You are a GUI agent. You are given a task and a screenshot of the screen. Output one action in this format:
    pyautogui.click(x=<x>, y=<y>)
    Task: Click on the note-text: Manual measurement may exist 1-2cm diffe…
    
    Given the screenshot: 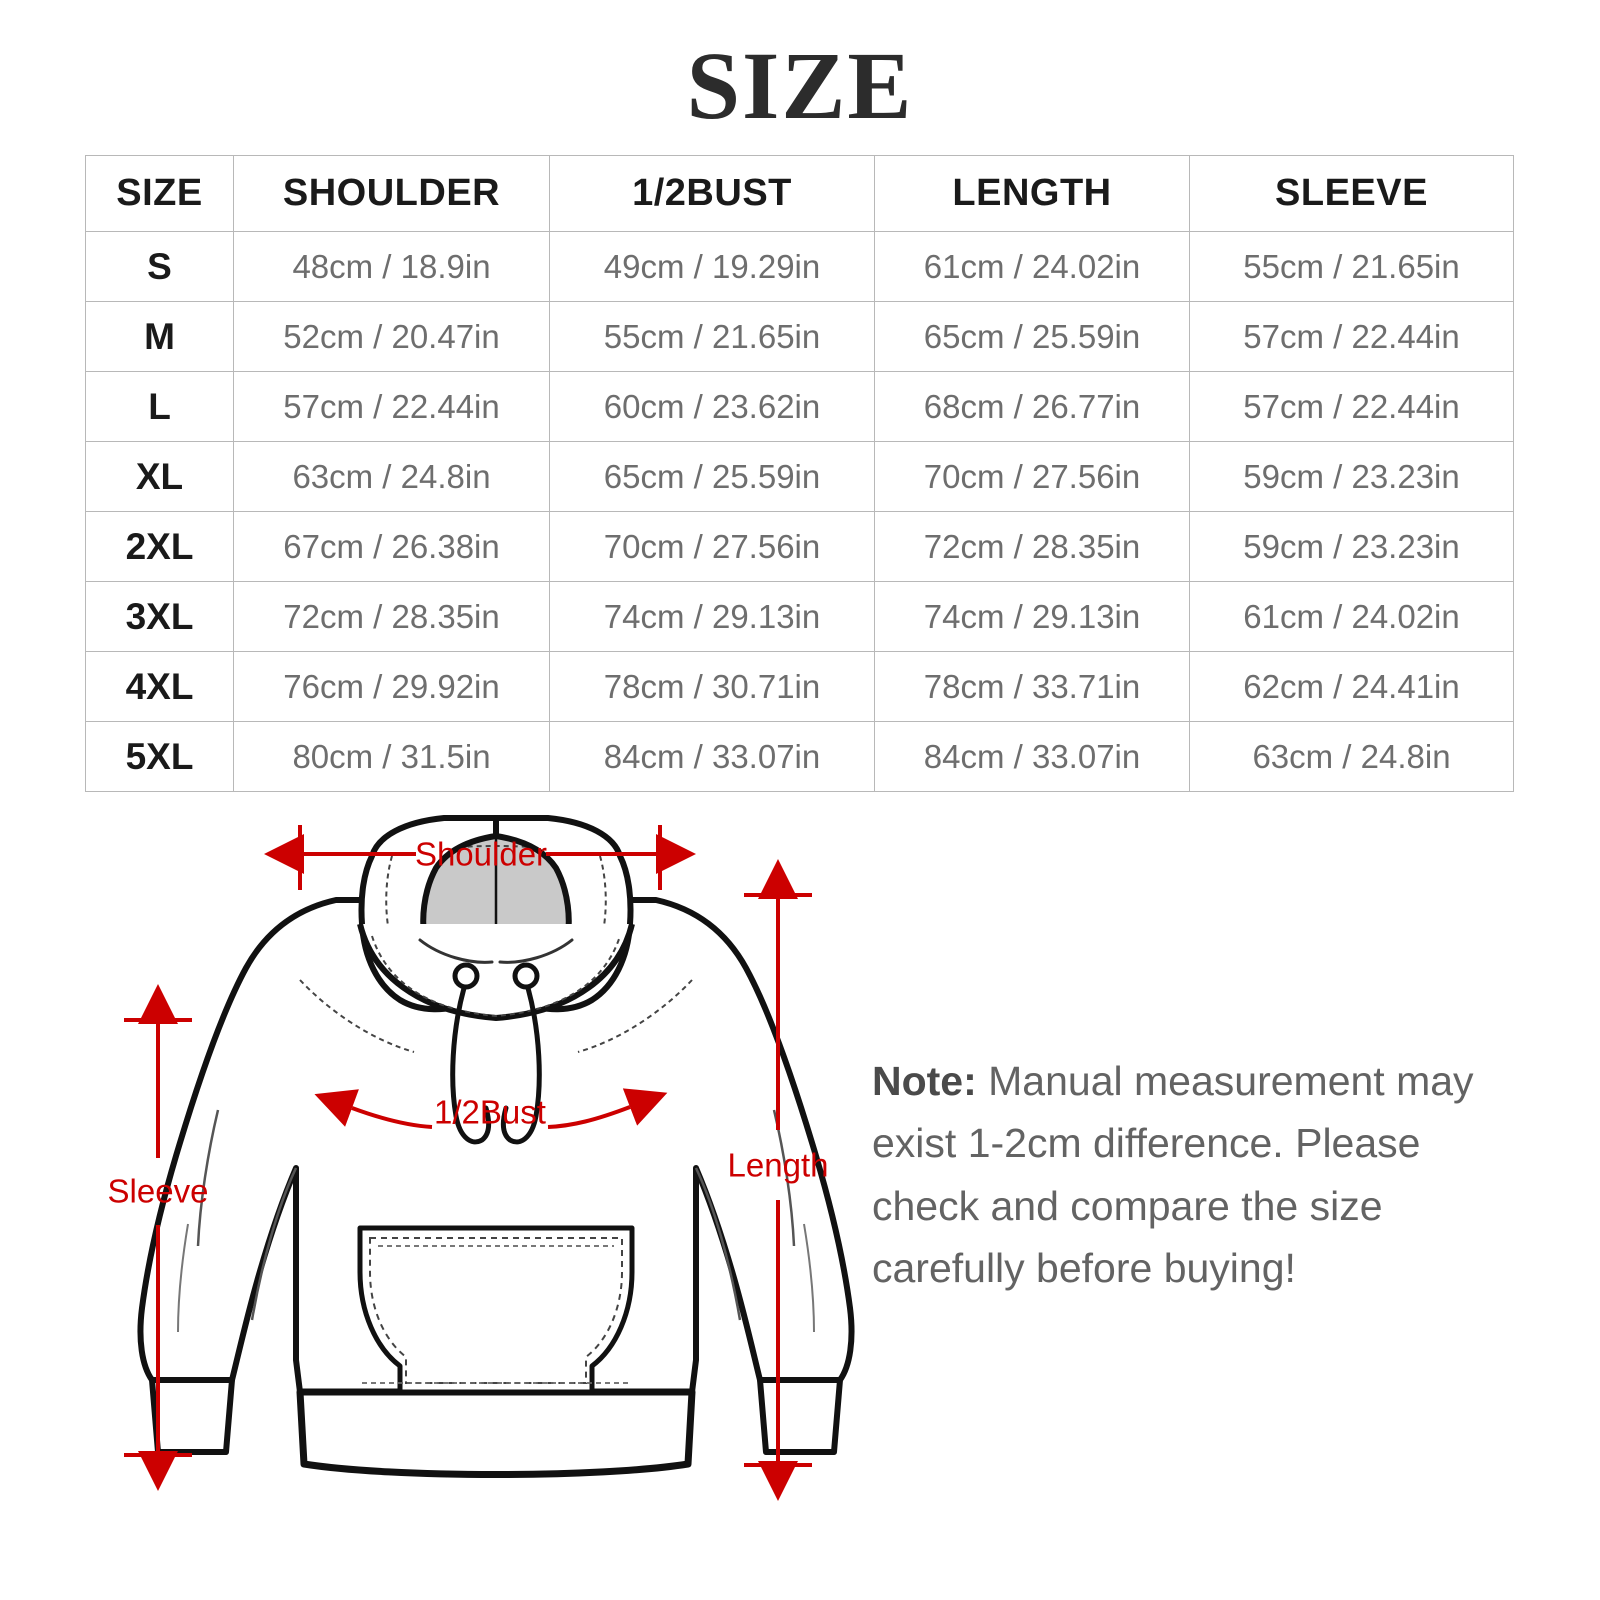 What is the action you would take?
    pyautogui.click(x=1173, y=1174)
    